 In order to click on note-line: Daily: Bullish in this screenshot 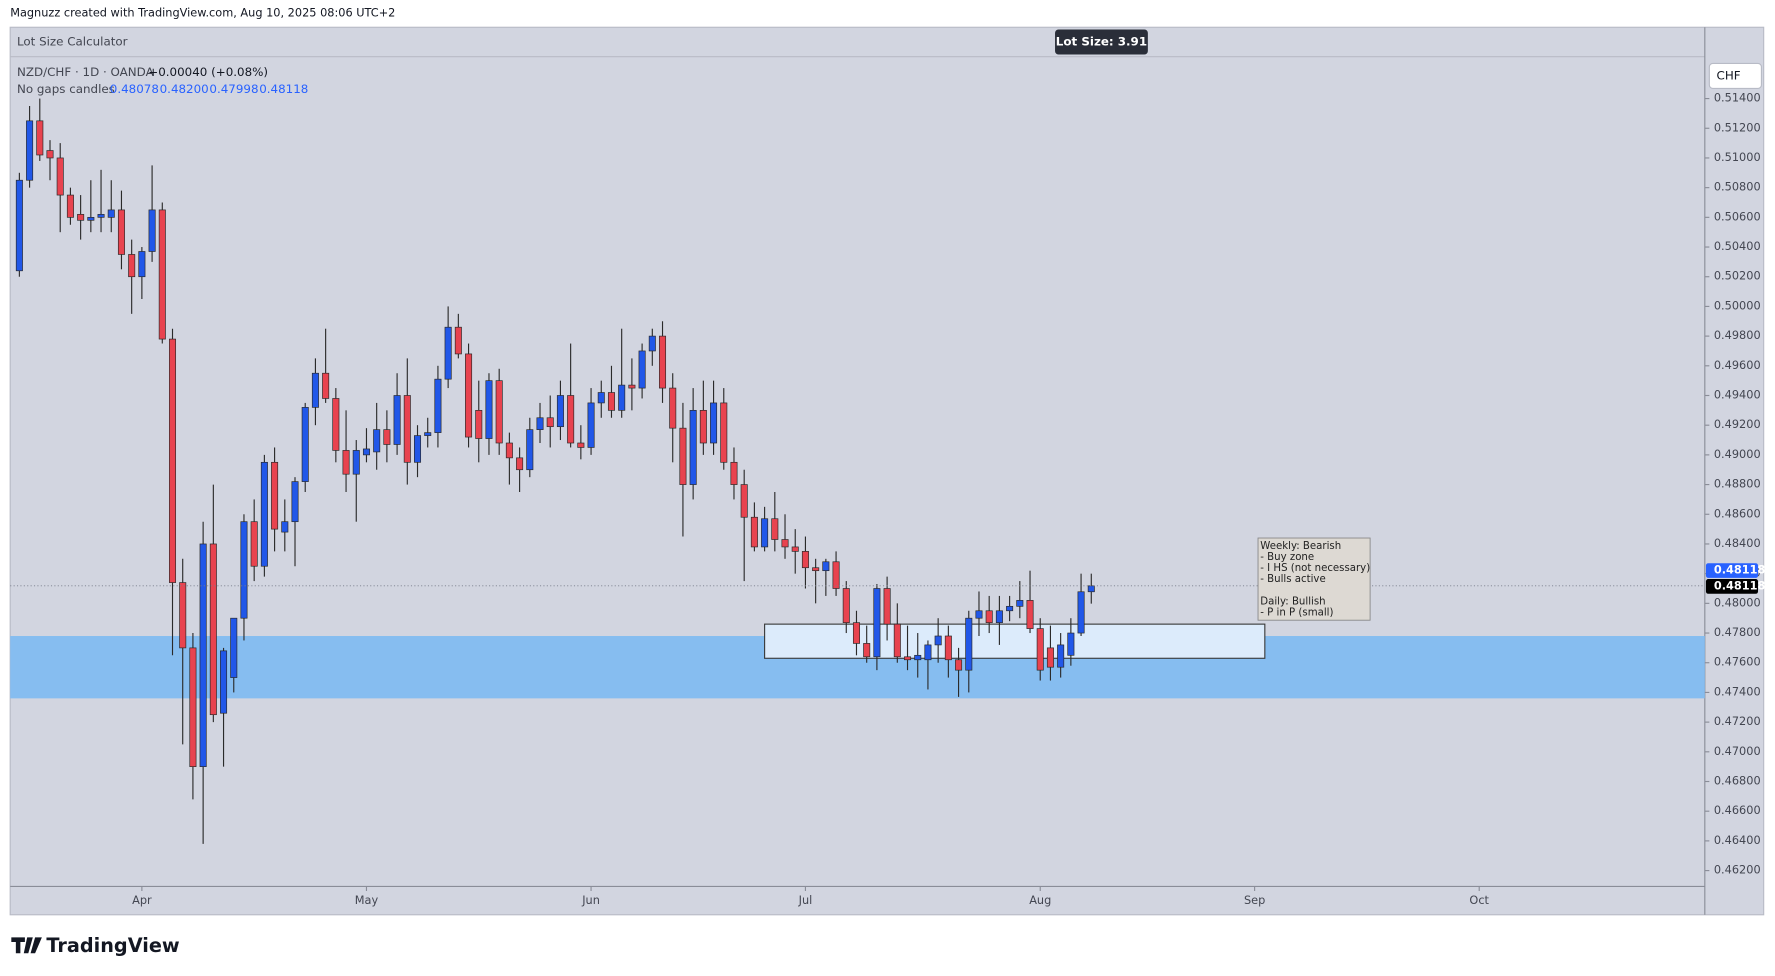, I will do `click(1292, 601)`.